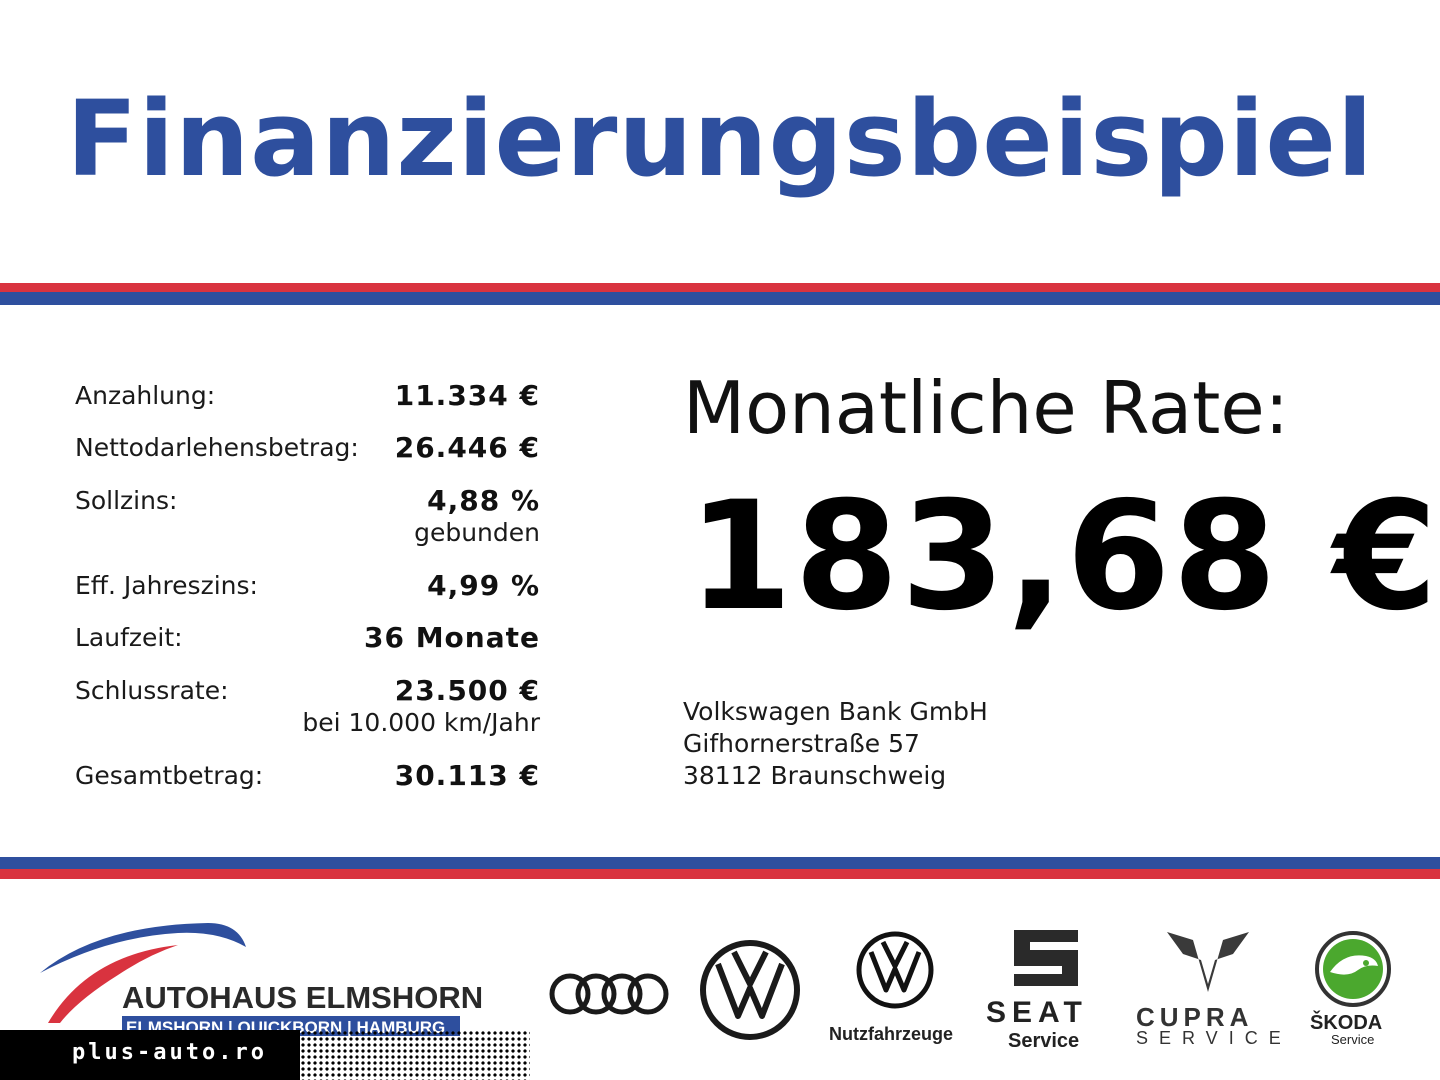  What do you see at coordinates (720, 139) in the screenshot?
I see `page-title: Finanzierungsbeispiel` at bounding box center [720, 139].